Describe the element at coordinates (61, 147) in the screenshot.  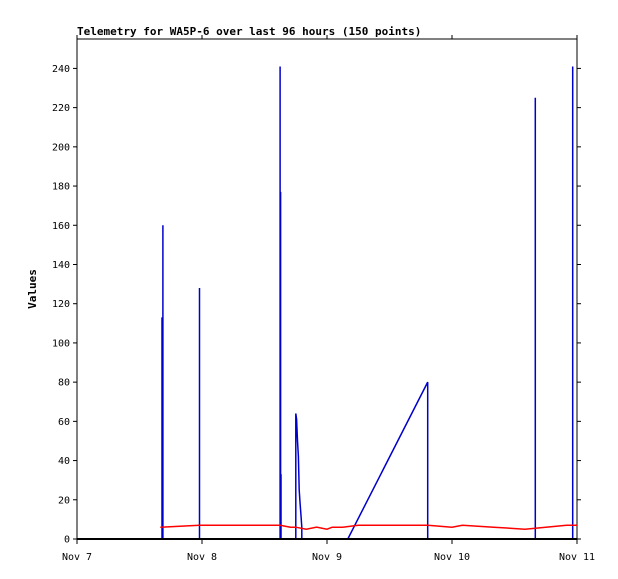
I see `y-tick-label: 200` at that location.